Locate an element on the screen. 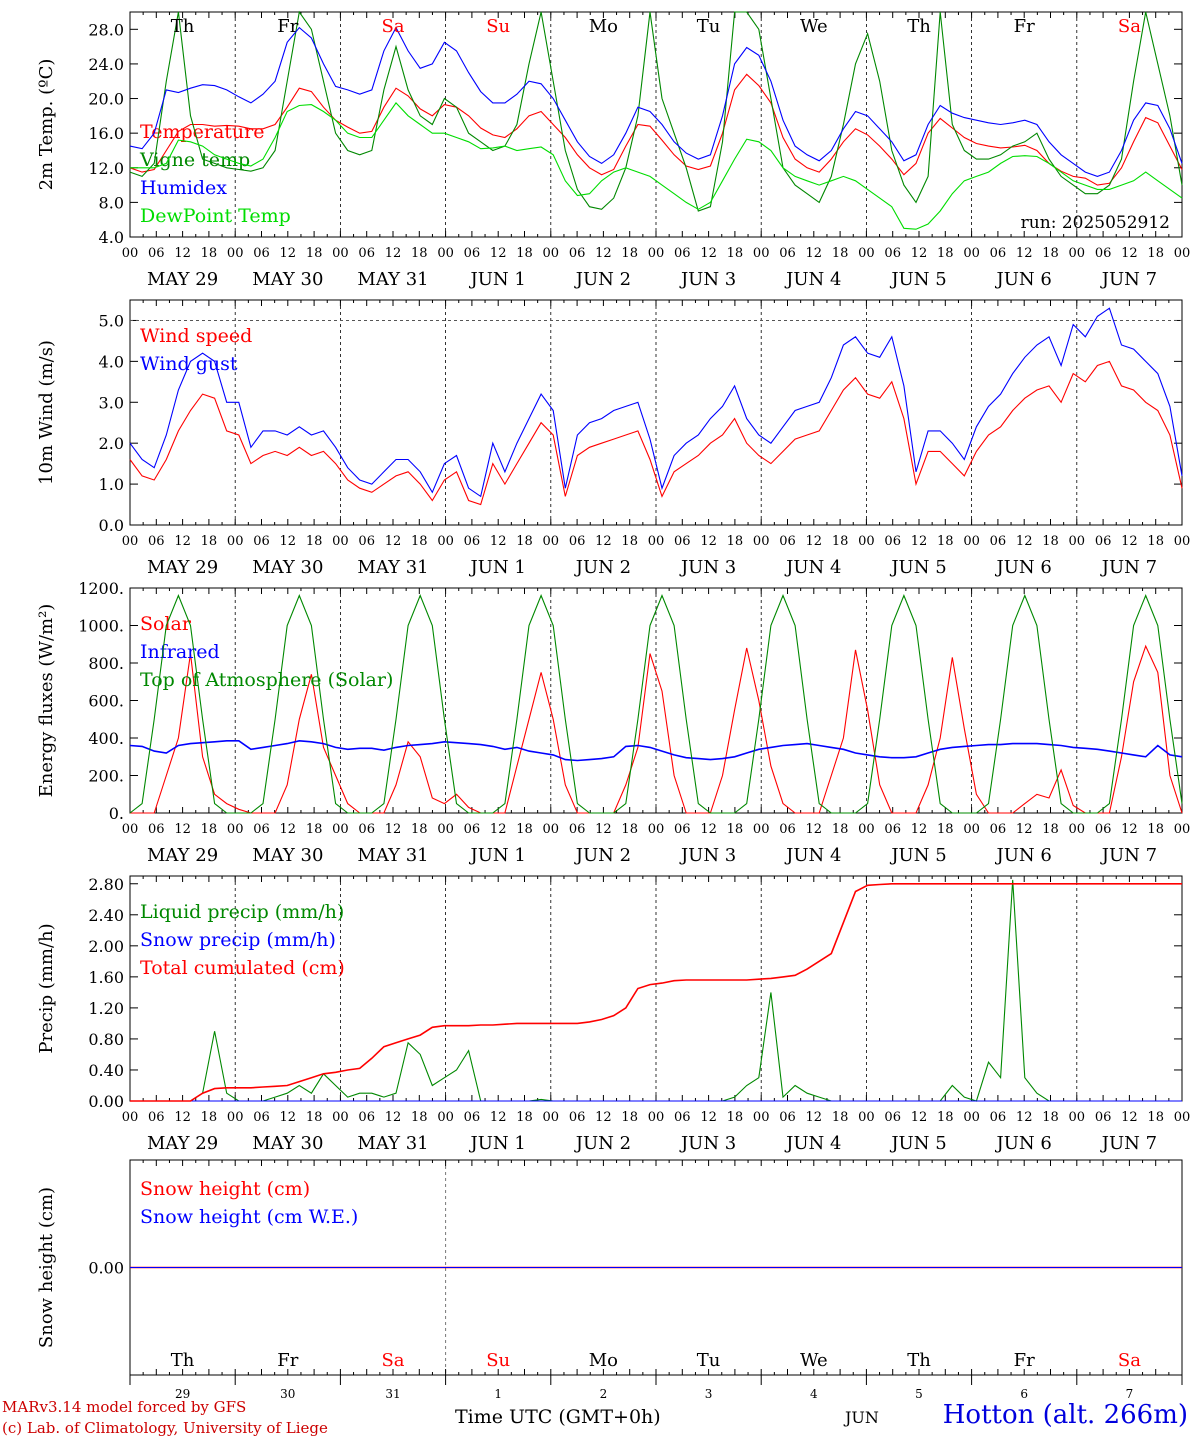  y-tick-label: 3.0 is located at coordinates (111, 402).